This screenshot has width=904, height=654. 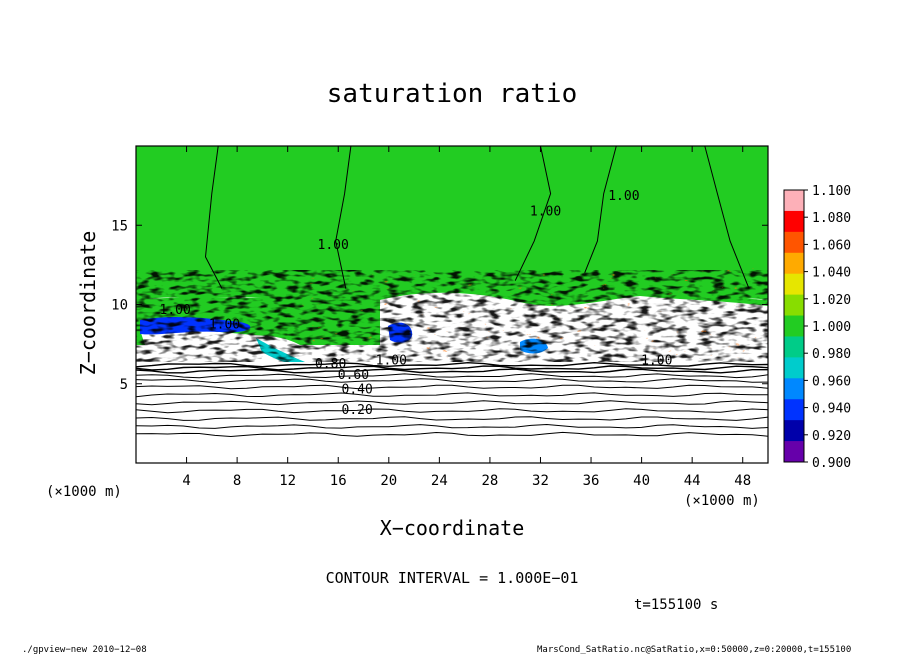 I want to click on colorbar-label: 1.080, so click(x=831, y=218).